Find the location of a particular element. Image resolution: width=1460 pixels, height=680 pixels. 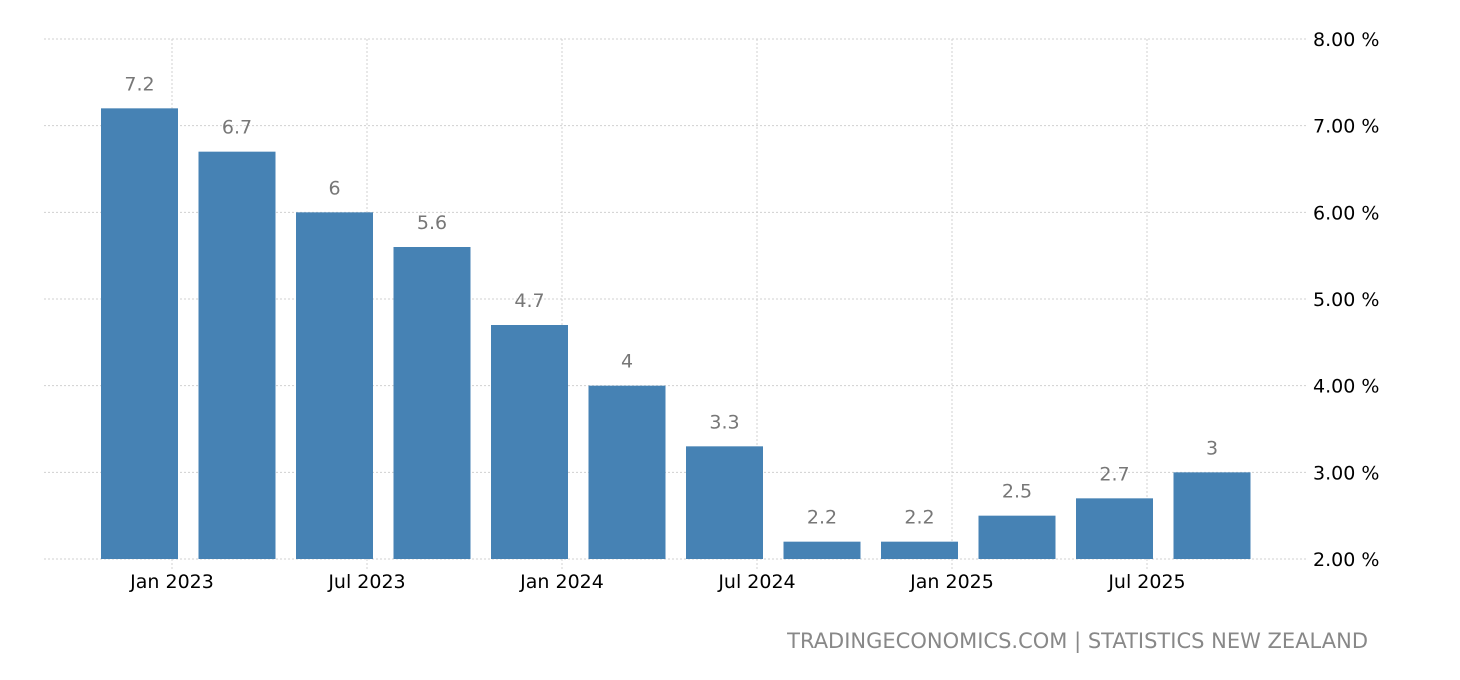

y-tick-label: 4.00 % is located at coordinates (1346, 387).